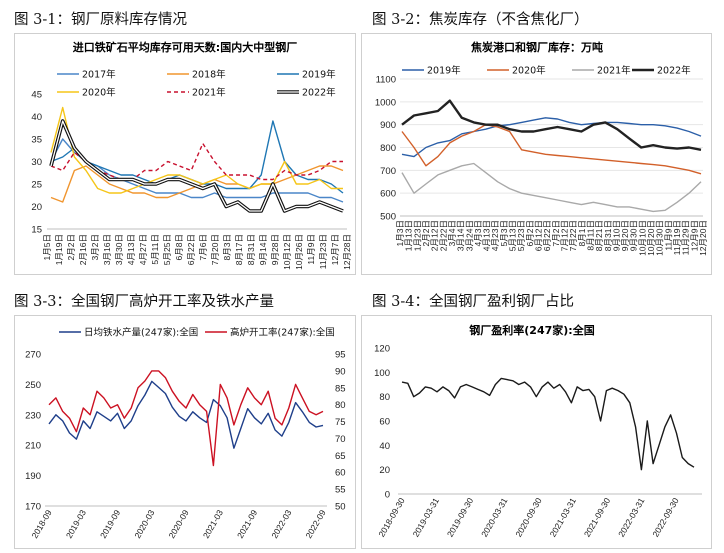  Describe the element at coordinates (287, 252) in the screenshot. I see `x-tick-label-20: 10月12日` at that location.